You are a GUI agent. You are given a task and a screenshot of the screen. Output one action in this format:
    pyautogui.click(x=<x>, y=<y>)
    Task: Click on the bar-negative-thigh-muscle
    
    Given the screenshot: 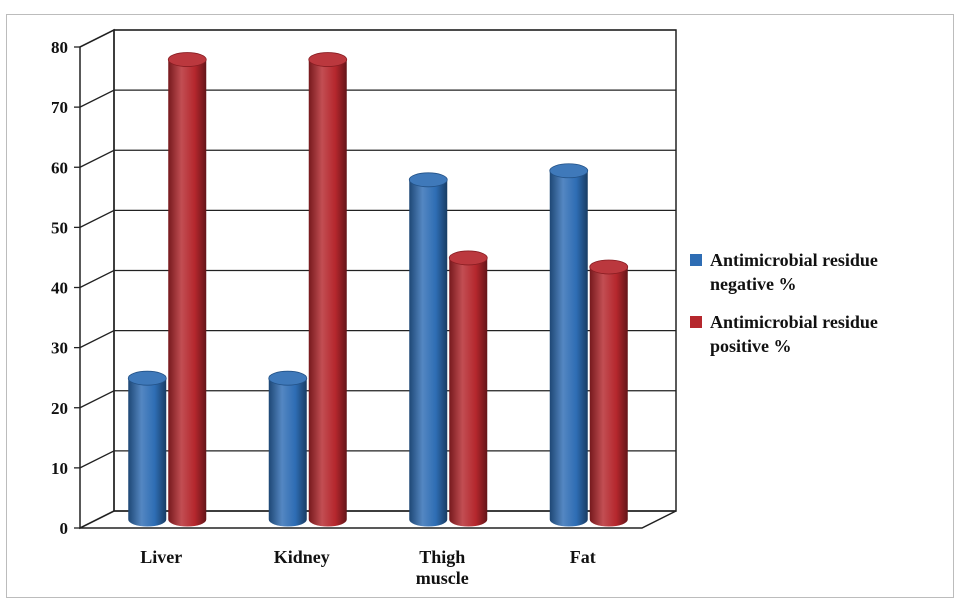 What is the action you would take?
    pyautogui.click(x=428, y=349)
    